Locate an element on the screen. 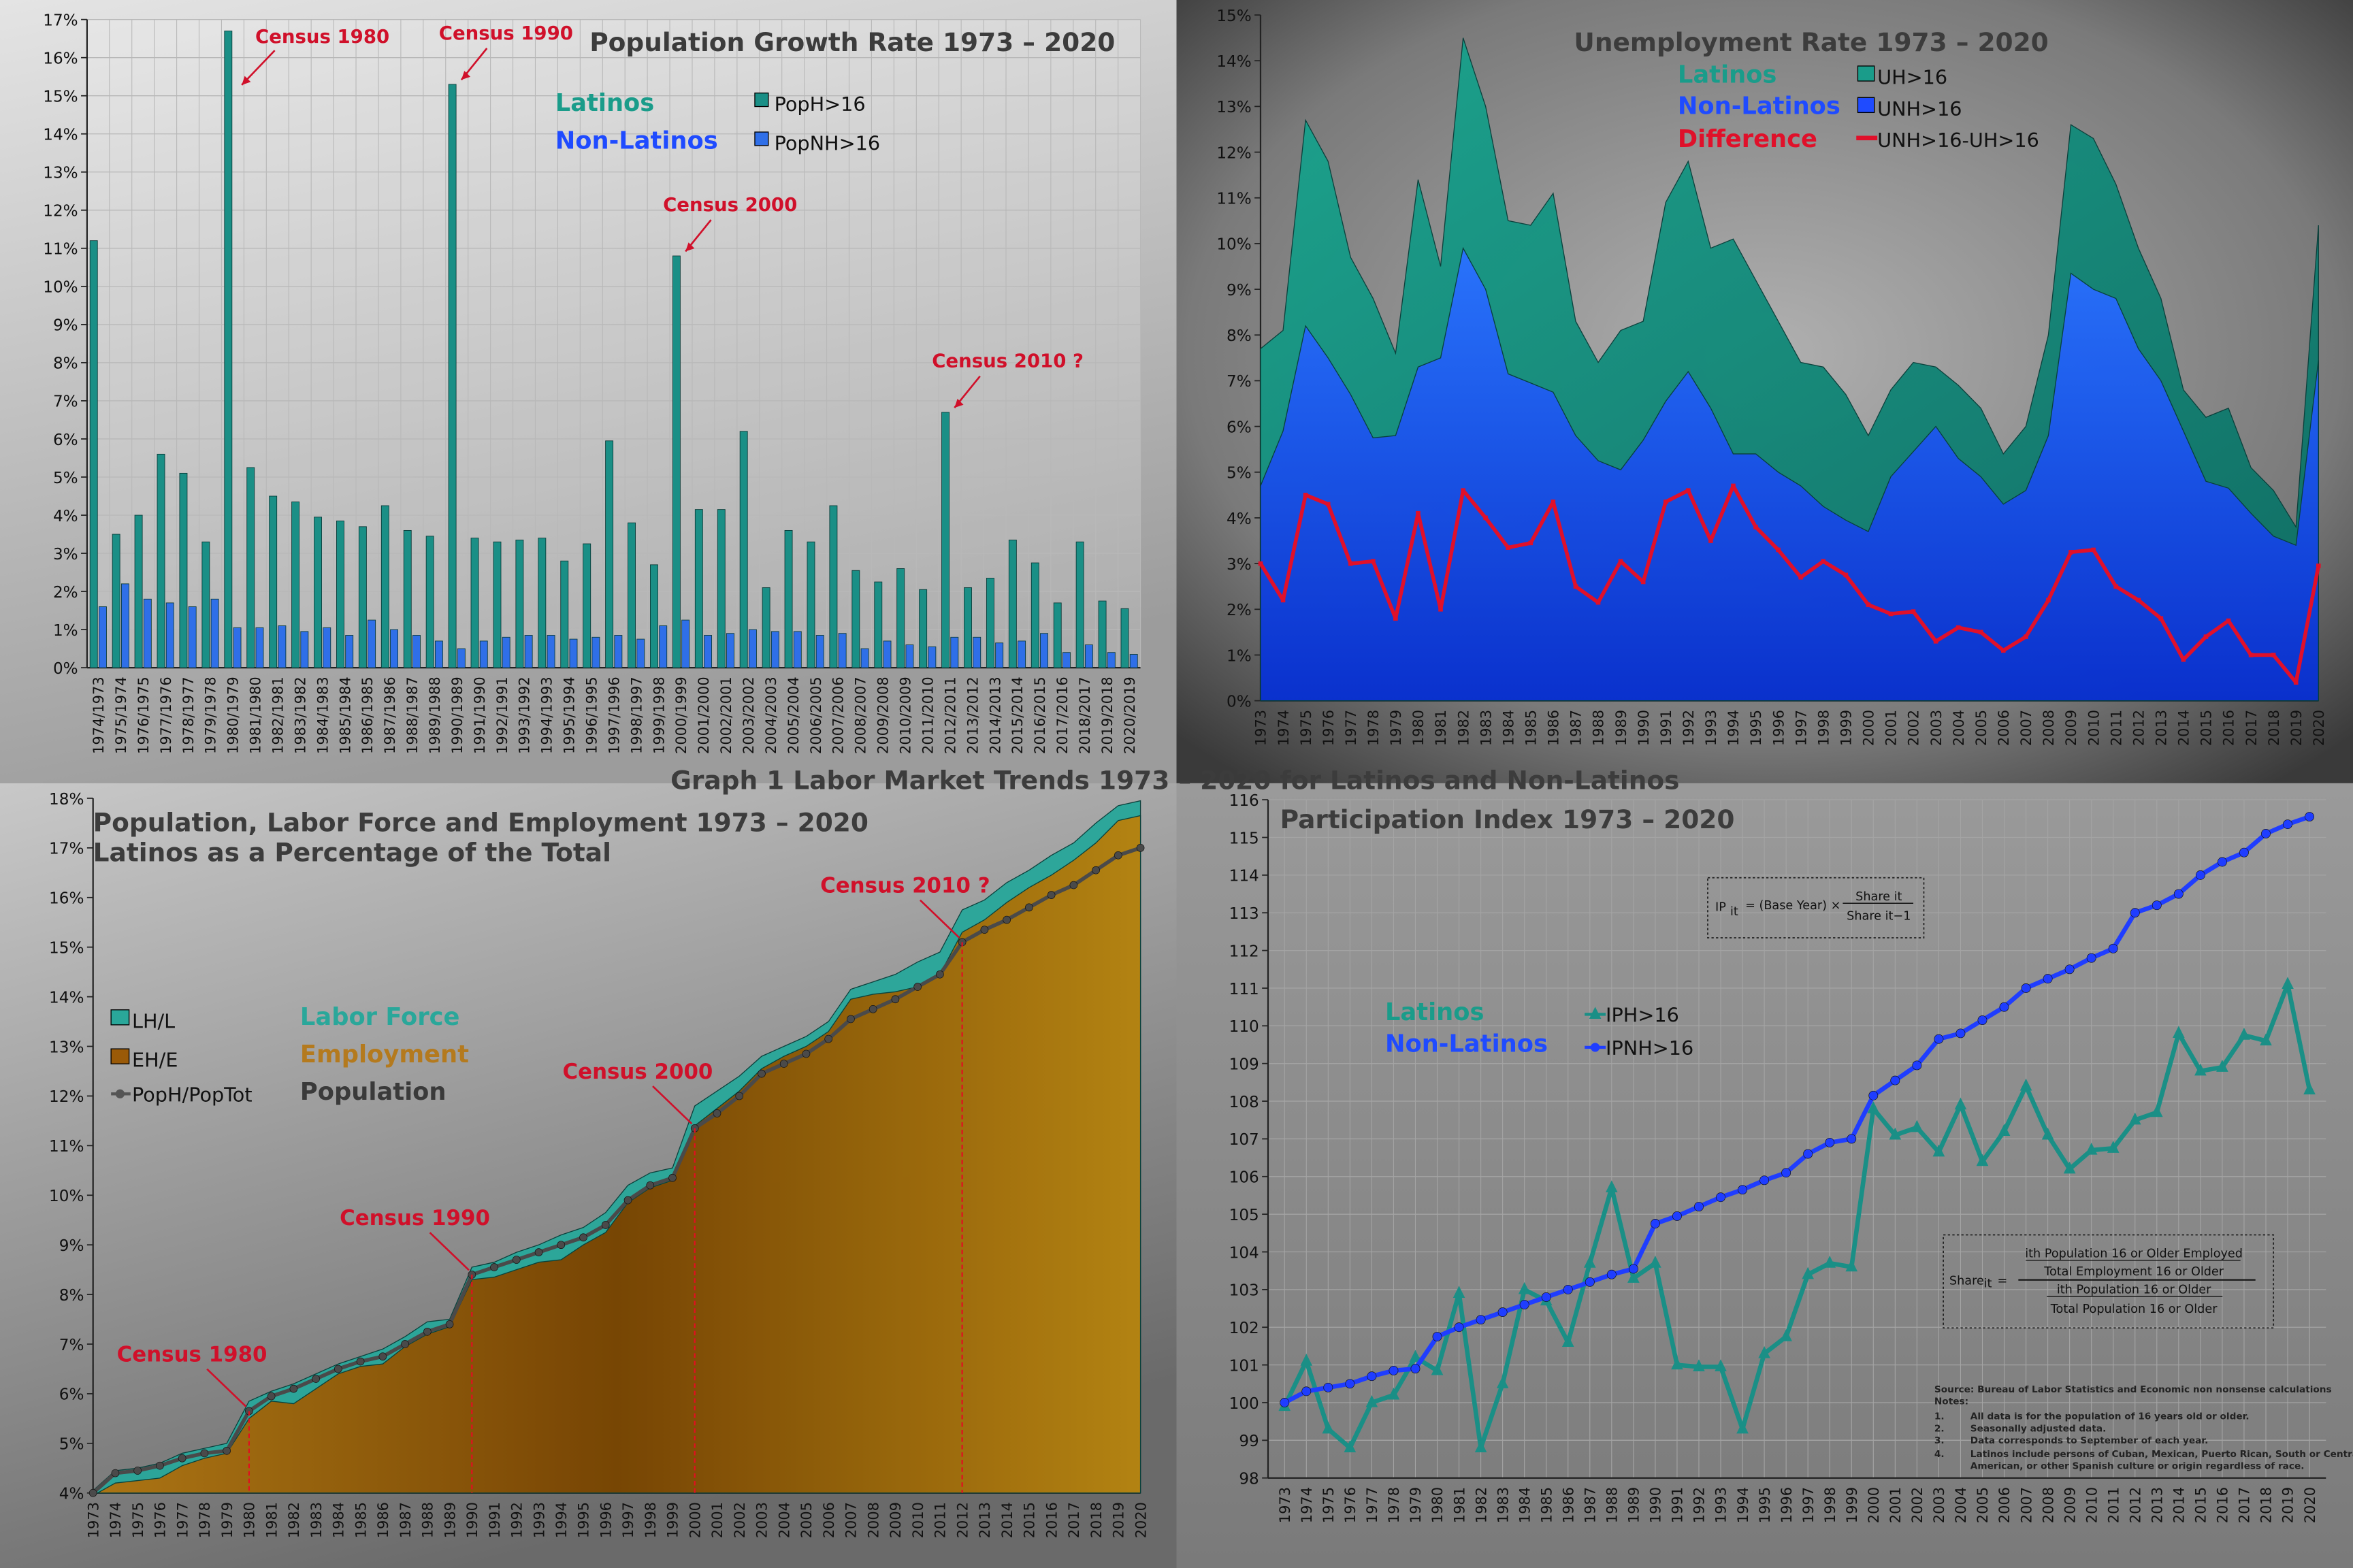 Image resolution: width=2353 pixels, height=1568 pixels. x-tick-label: 1999 is located at coordinates (673, 1520).